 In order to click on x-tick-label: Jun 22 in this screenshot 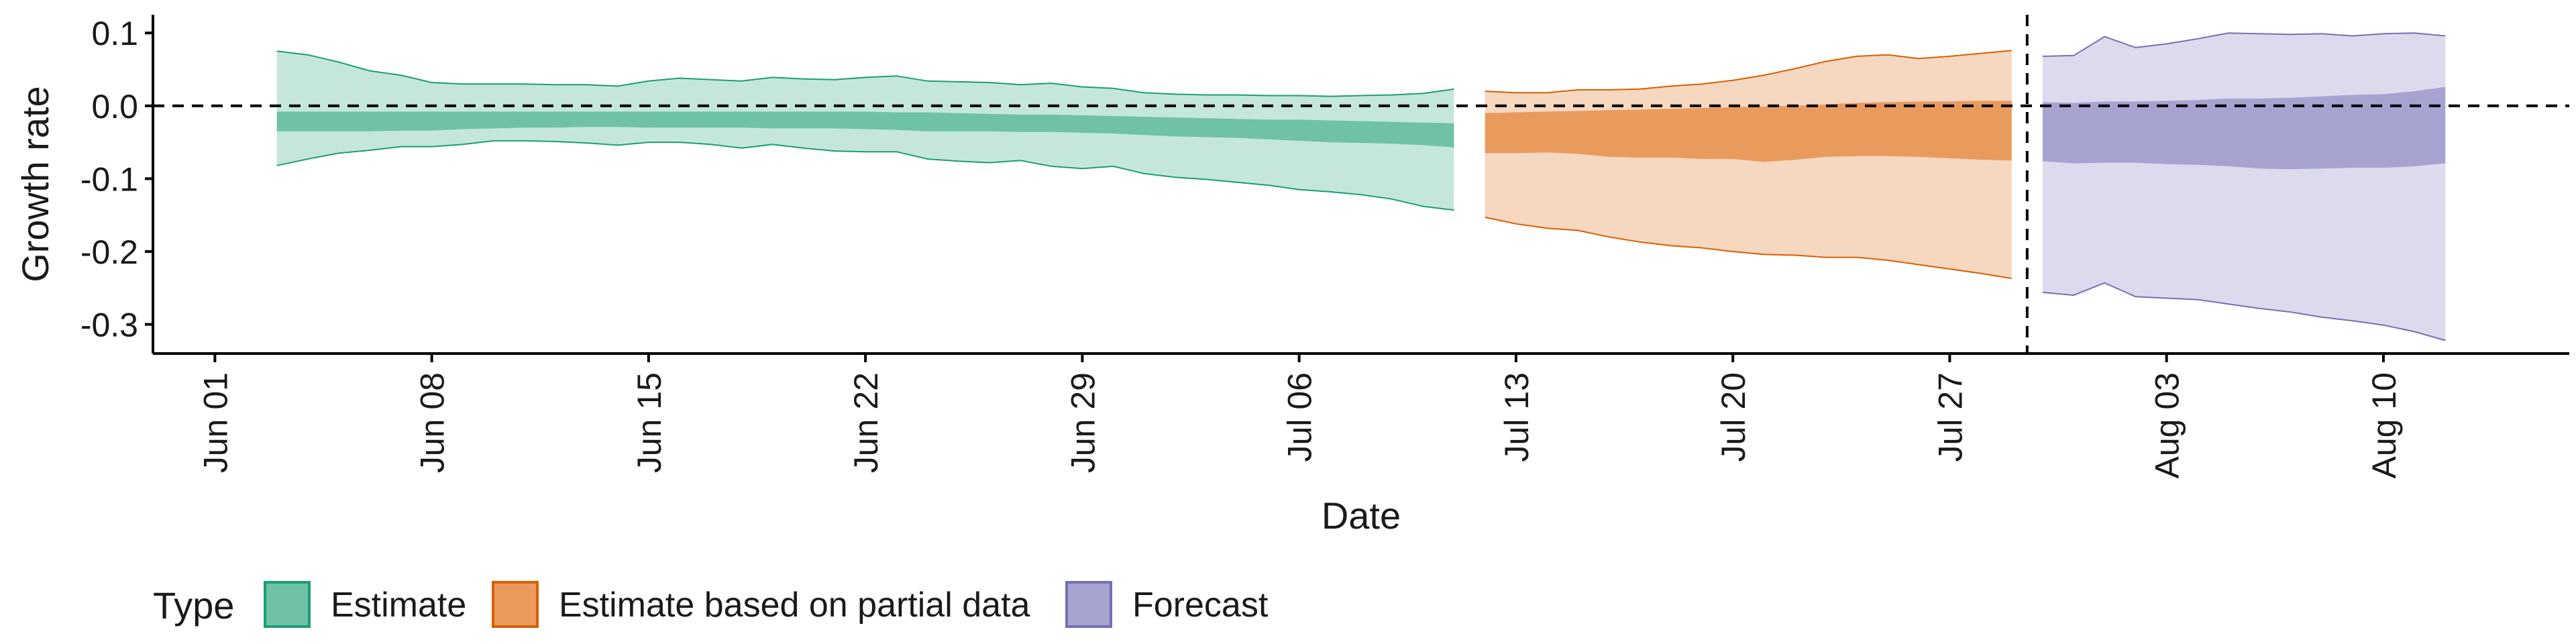, I will do `click(866, 422)`.